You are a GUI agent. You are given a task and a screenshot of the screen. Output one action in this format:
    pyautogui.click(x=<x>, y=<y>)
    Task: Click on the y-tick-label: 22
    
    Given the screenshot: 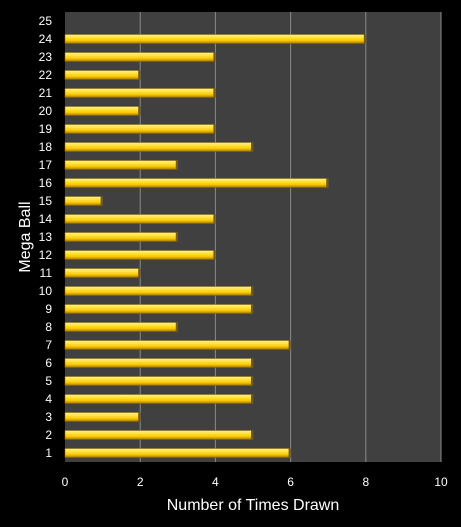 What is the action you would take?
    pyautogui.click(x=46, y=75)
    